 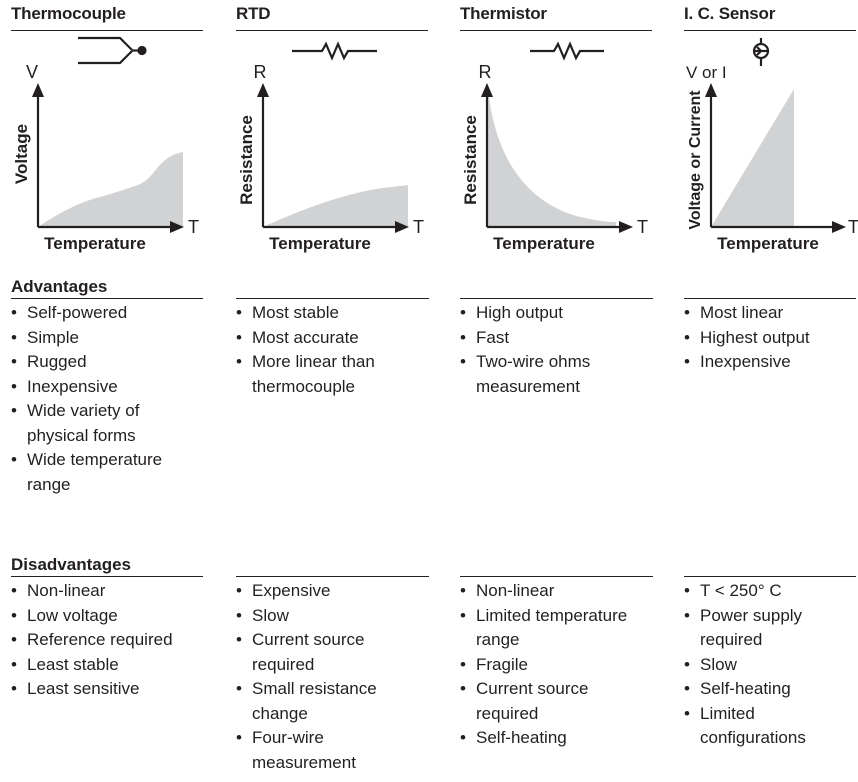 What do you see at coordinates (253, 13) in the screenshot?
I see `sensor-title: RTD` at bounding box center [253, 13].